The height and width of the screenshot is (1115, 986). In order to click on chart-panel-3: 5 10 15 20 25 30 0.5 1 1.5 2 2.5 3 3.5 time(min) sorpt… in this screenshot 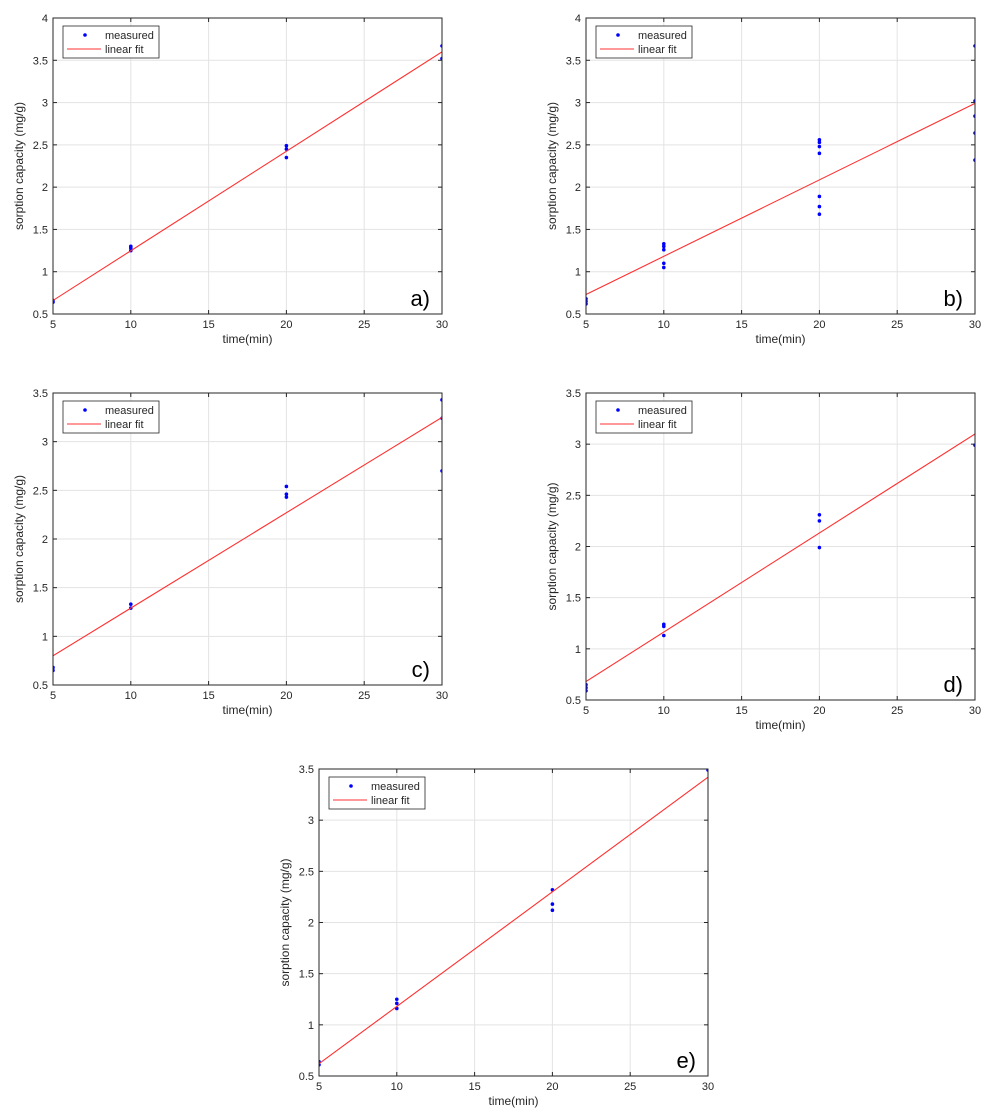, I will do `click(230, 552)`.